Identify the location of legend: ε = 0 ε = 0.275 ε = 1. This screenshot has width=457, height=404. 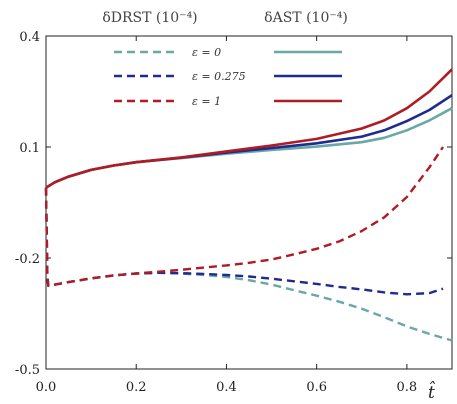
(228, 77).